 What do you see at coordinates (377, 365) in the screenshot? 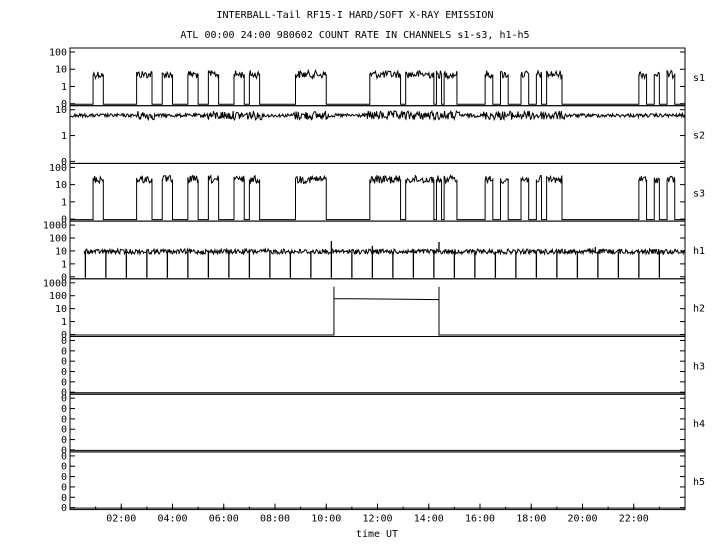
I see `panel-frame-h3` at bounding box center [377, 365].